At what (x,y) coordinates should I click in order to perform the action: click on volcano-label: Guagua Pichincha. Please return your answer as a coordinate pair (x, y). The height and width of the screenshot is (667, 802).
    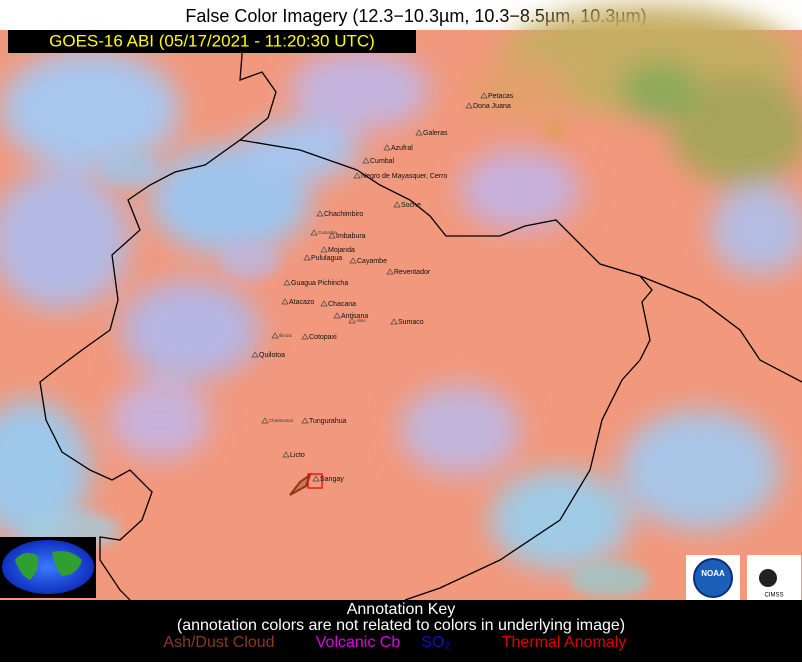
    Looking at the image, I should click on (319, 283).